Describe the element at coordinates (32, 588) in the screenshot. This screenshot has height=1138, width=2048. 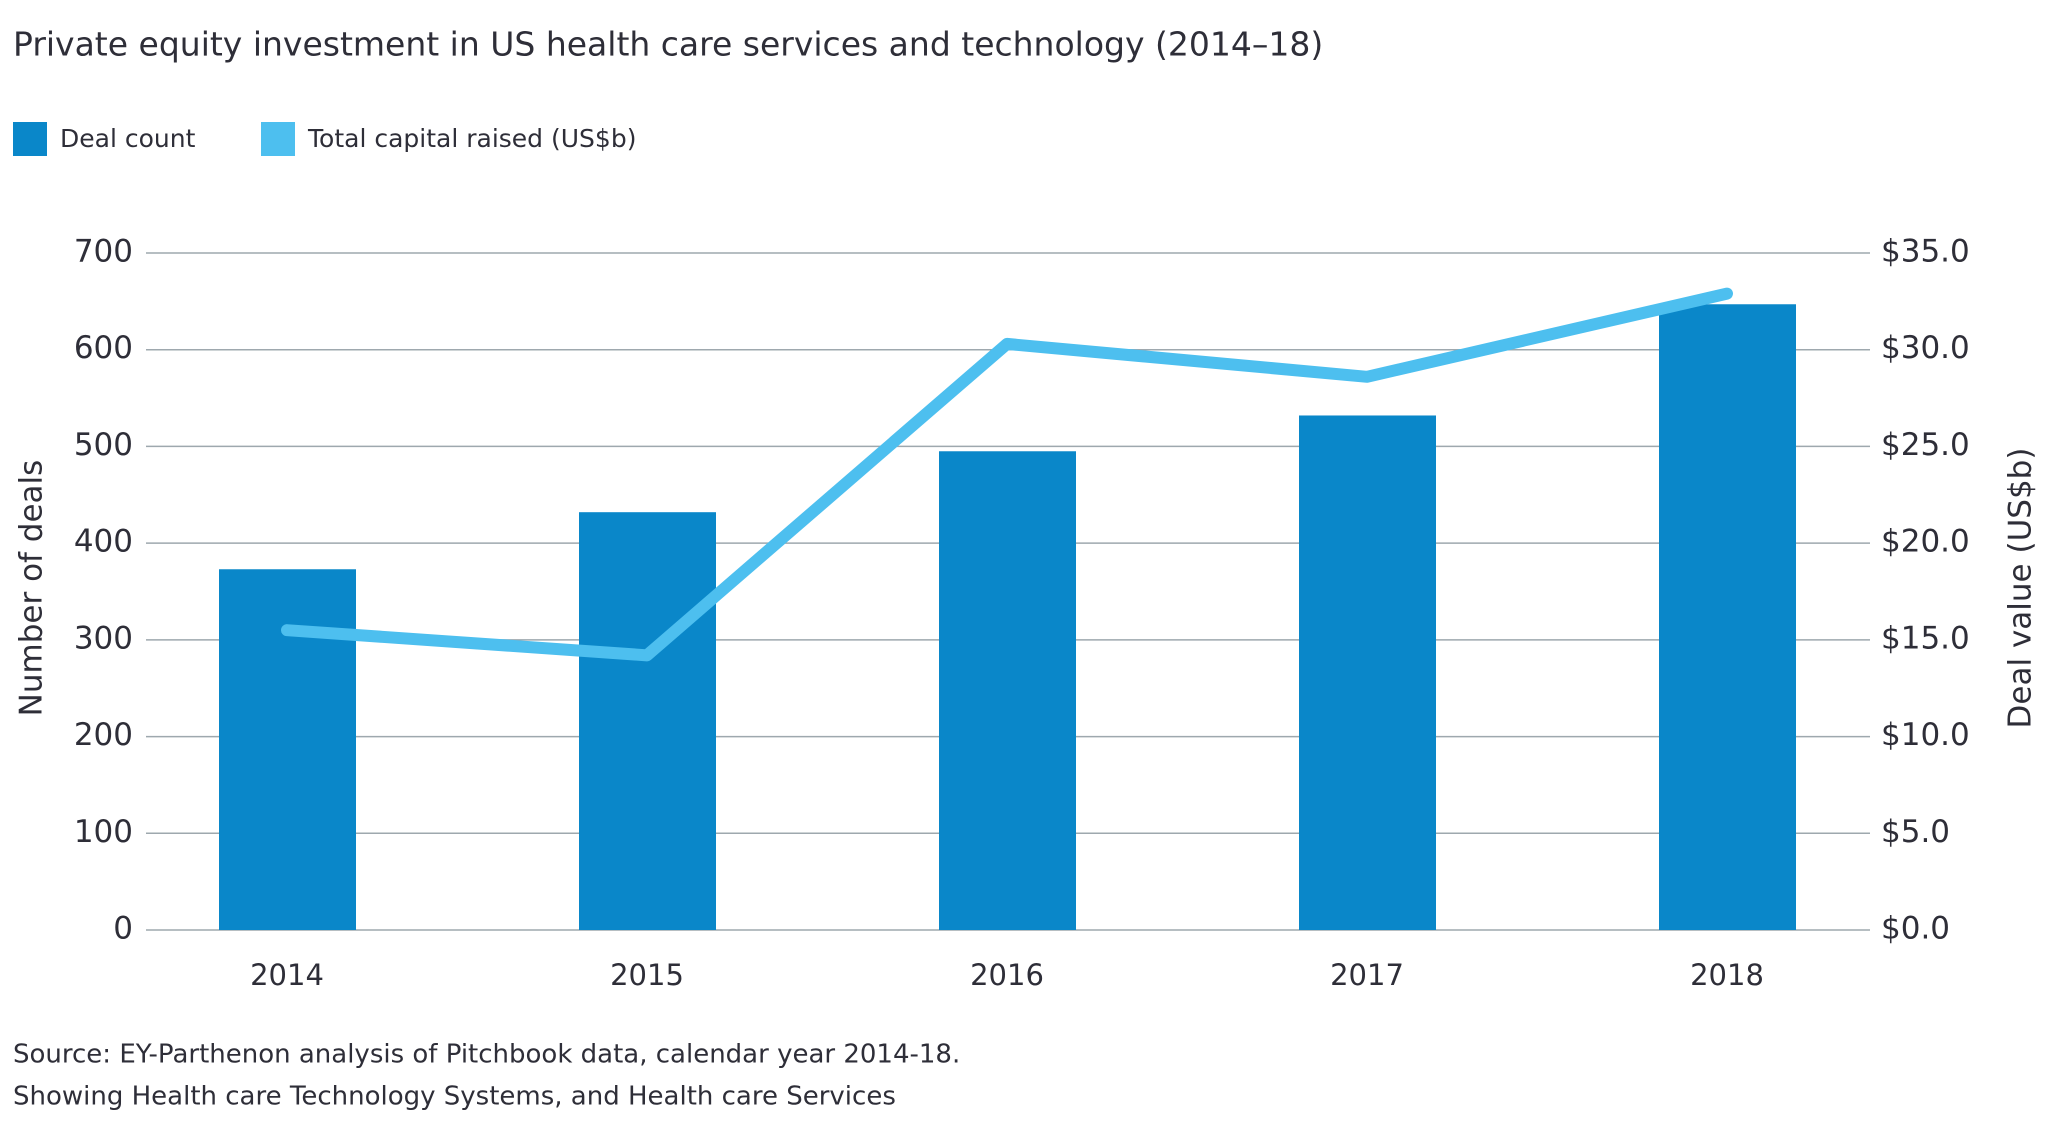
I see `y-axis-title: Number of deals` at that location.